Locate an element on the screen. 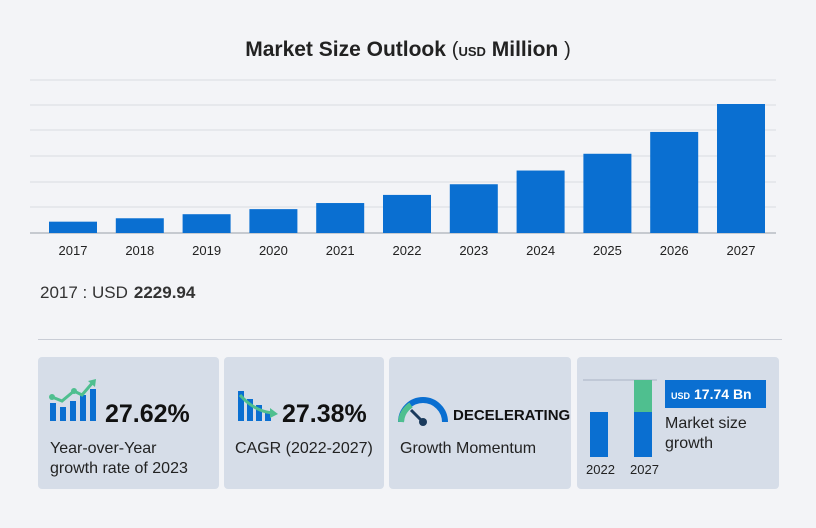 This screenshot has width=816, height=528. growth-badge: USD 17.74 Bn is located at coordinates (715, 394).